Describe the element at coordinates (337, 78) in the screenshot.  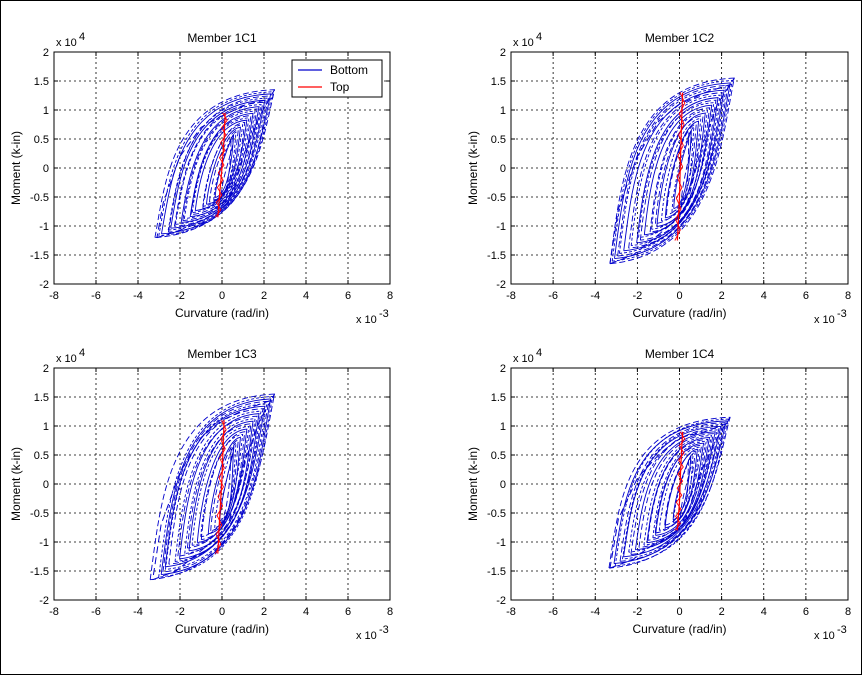
I see `legend: Bottom Top` at that location.